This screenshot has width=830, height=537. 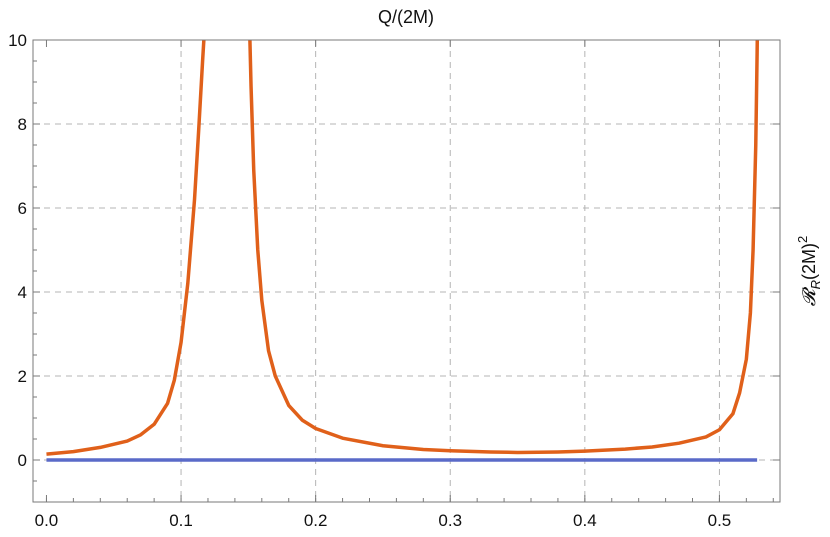 I want to click on y-label-script: 𝓡, so click(x=809, y=296).